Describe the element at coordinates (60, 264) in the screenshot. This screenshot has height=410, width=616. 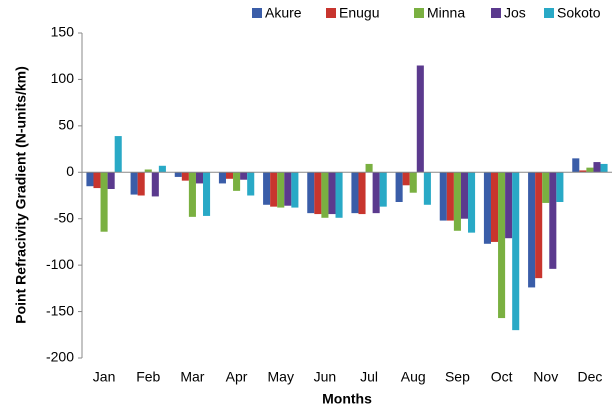
I see `y-tick-label: -100` at that location.